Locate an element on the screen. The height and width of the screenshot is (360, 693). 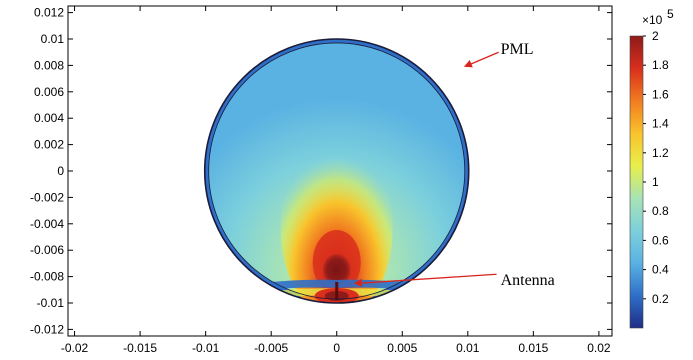
y-tick-label: -0.008 is located at coordinates (47, 277).